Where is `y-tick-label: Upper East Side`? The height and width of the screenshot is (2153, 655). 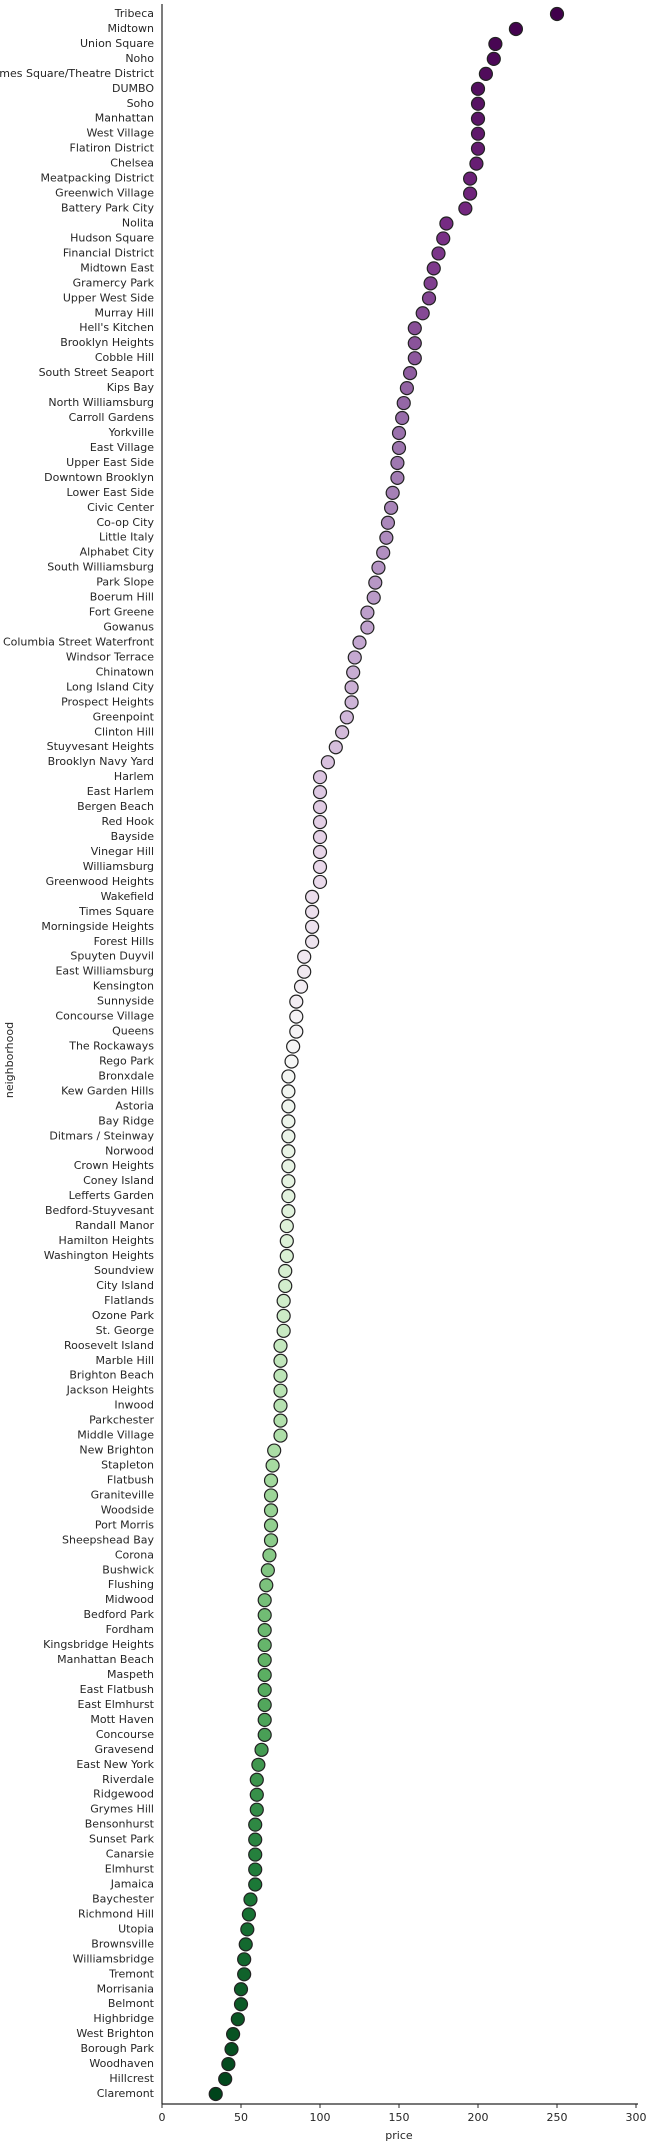 y-tick-label: Upper East Side is located at coordinates (110, 462).